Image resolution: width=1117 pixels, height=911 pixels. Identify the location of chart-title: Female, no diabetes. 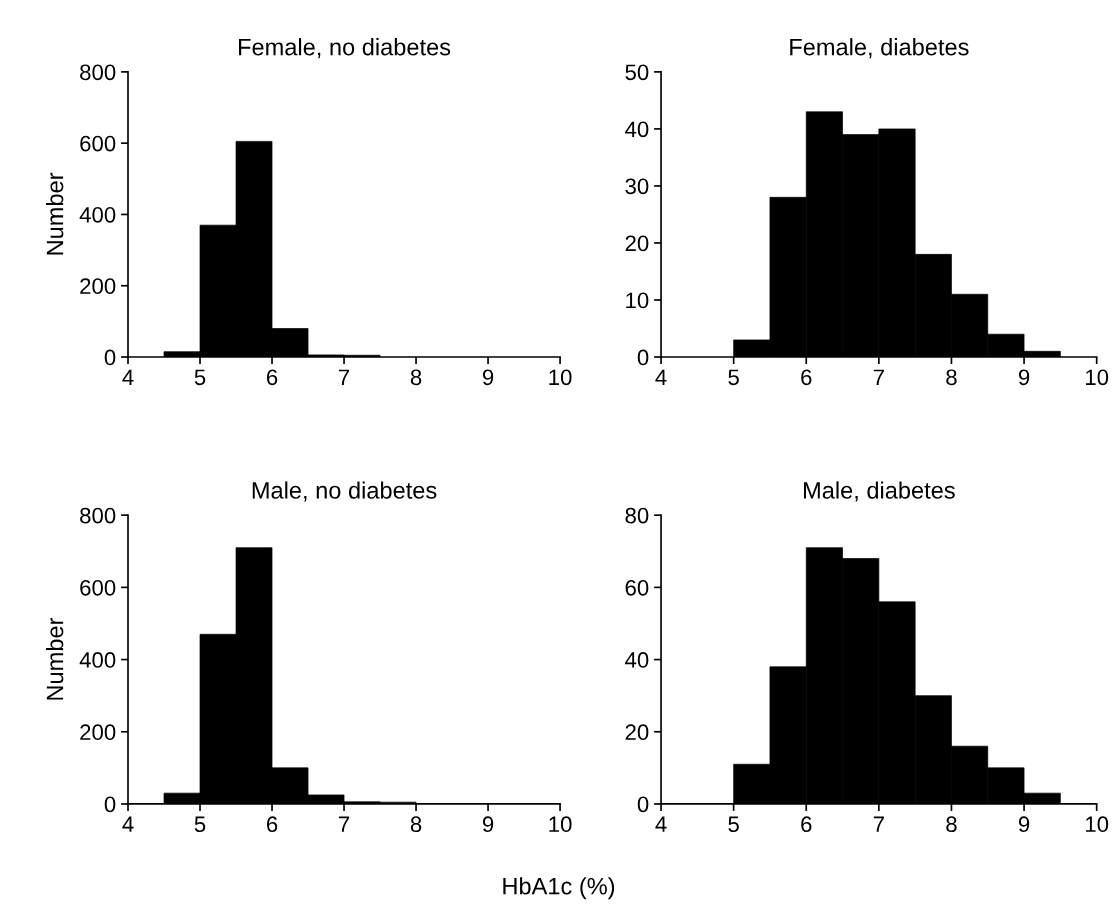
(345, 48).